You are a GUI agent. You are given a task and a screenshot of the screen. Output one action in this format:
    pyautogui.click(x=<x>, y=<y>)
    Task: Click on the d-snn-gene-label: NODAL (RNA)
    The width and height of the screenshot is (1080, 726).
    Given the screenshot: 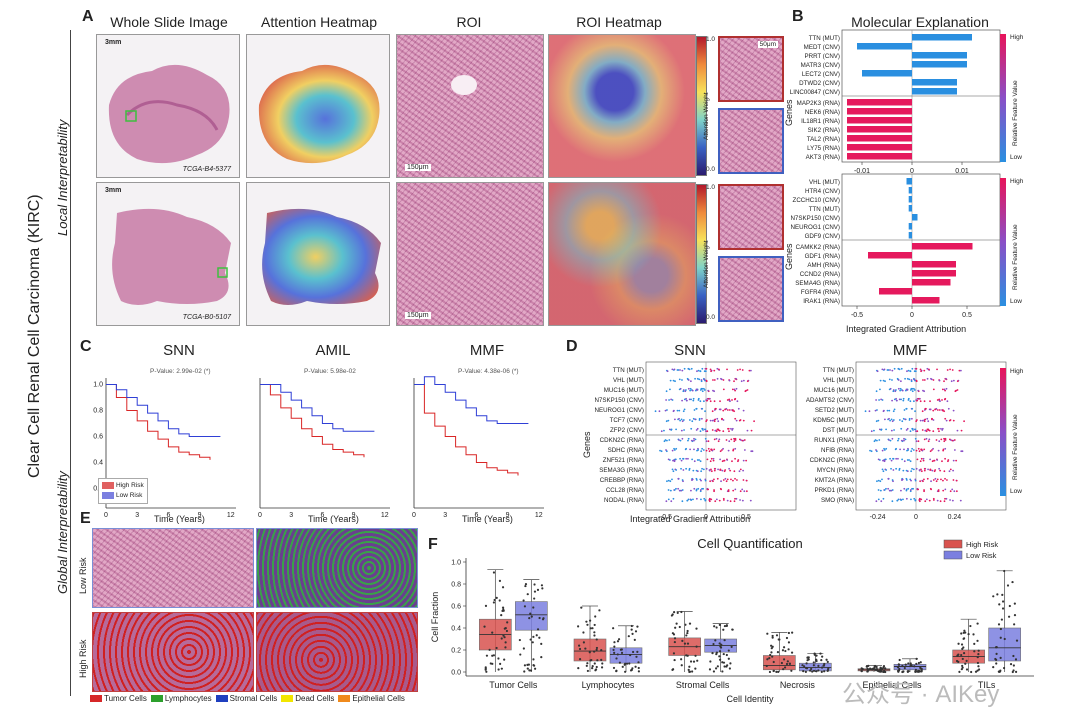 What is the action you would take?
    pyautogui.click(x=624, y=500)
    